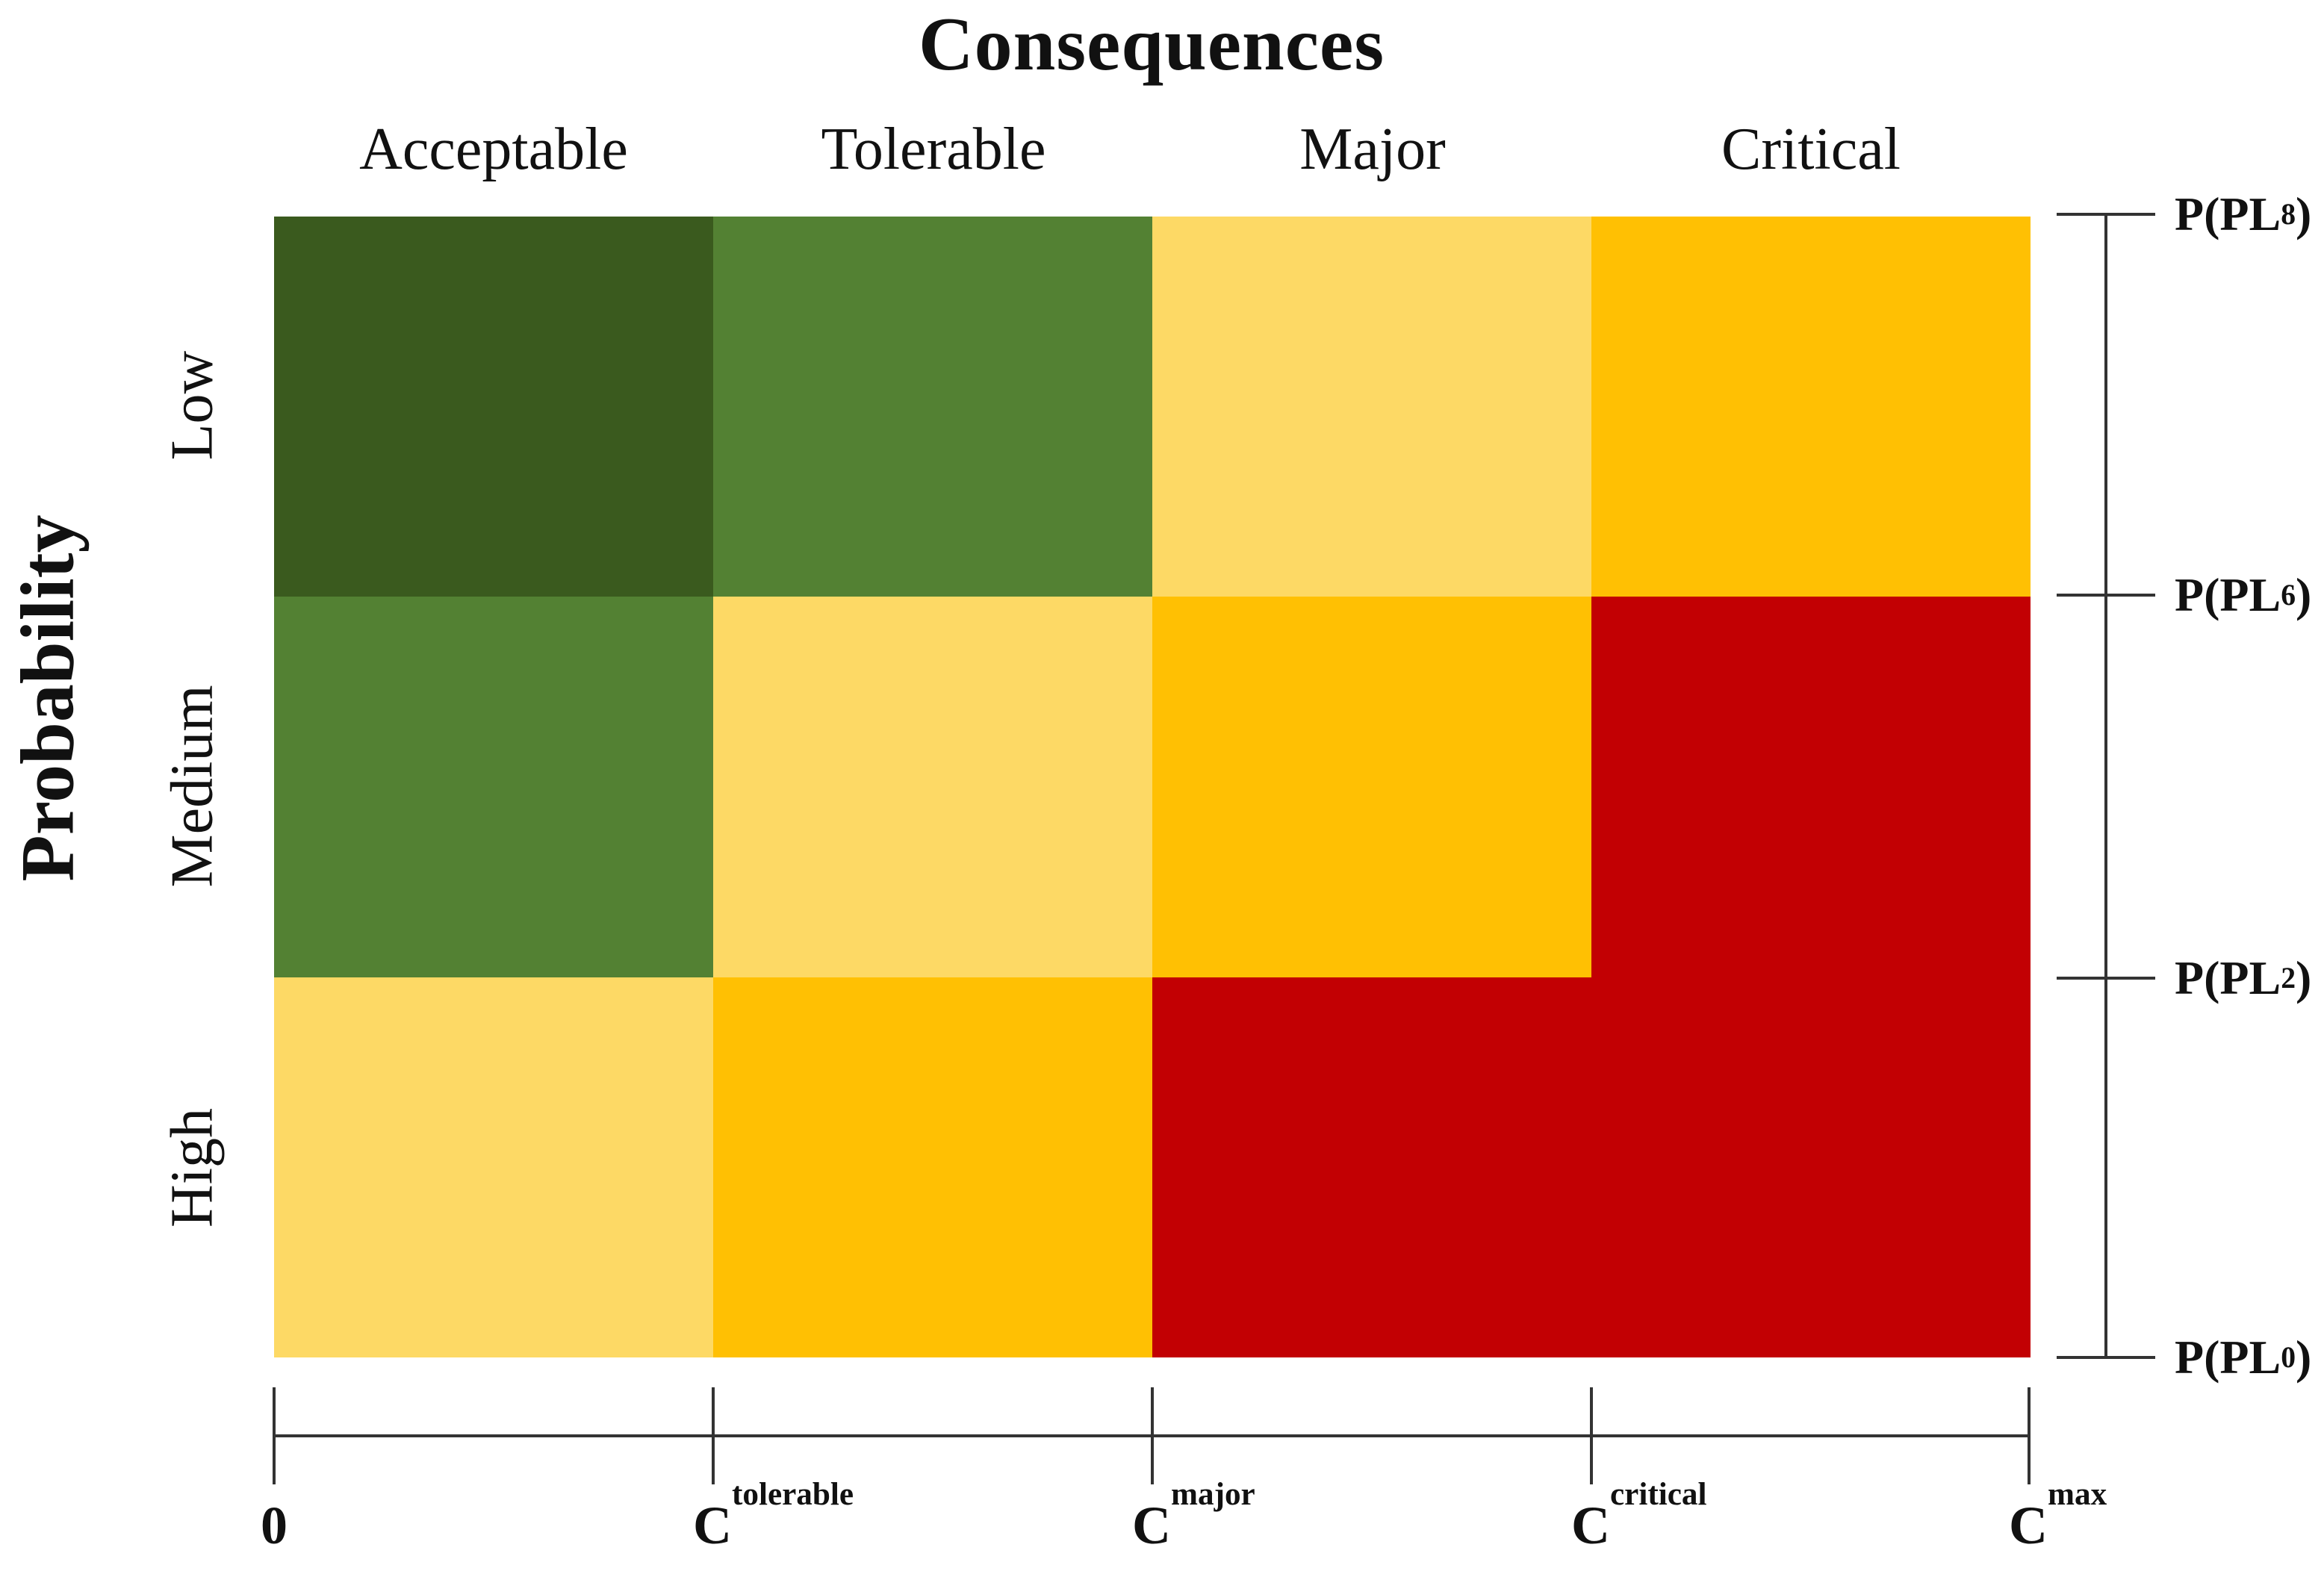 This screenshot has height=1571, width=2324. I want to click on cell-low-major, so click(1371, 407).